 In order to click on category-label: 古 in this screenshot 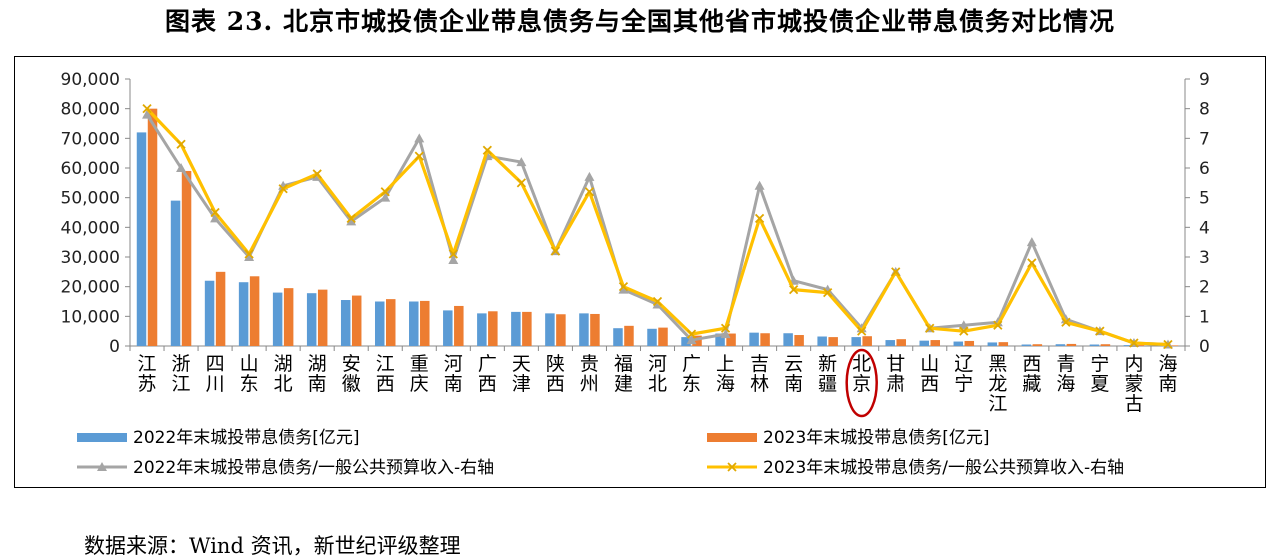, I will do `click(1133, 404)`.